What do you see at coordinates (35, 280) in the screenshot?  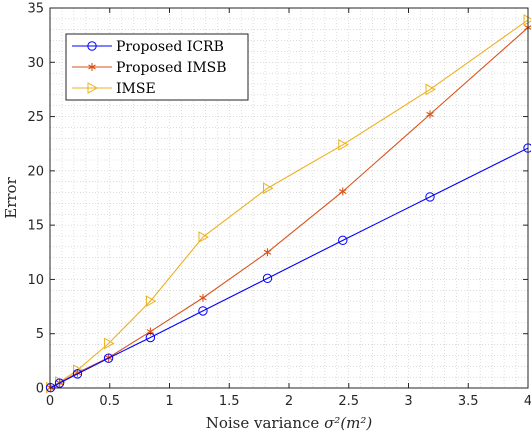 I see `y-tick-label: 10` at bounding box center [35, 280].